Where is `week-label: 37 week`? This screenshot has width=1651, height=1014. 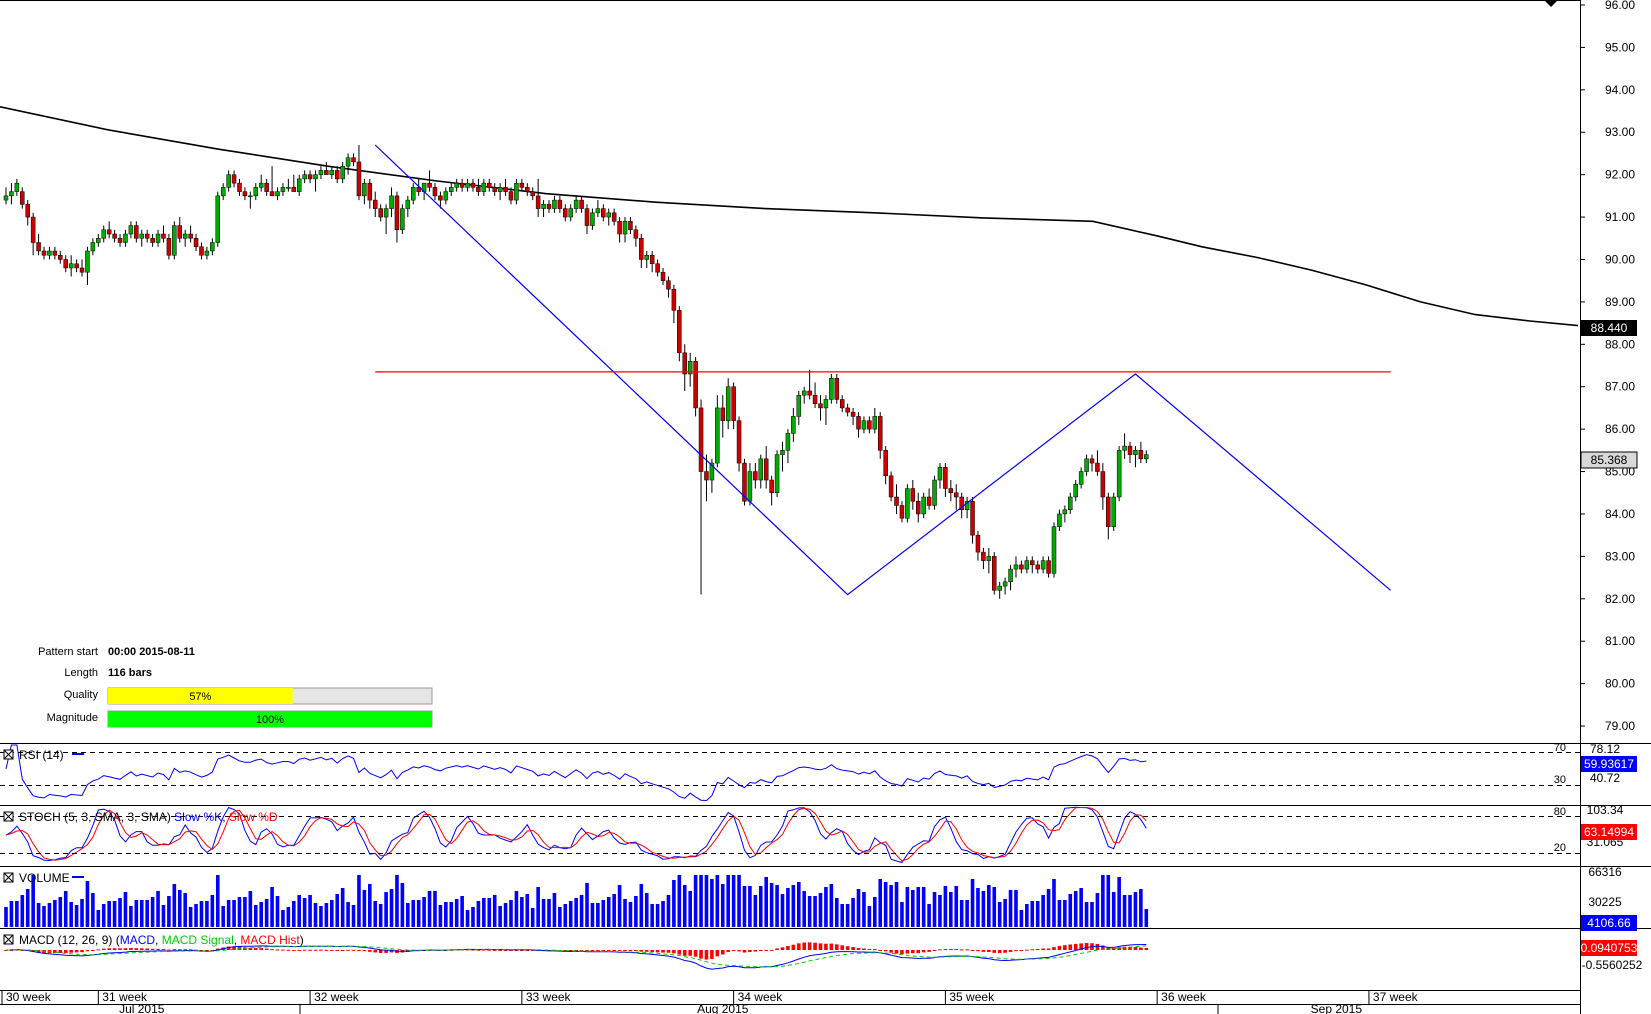 week-label: 37 week is located at coordinates (1396, 997).